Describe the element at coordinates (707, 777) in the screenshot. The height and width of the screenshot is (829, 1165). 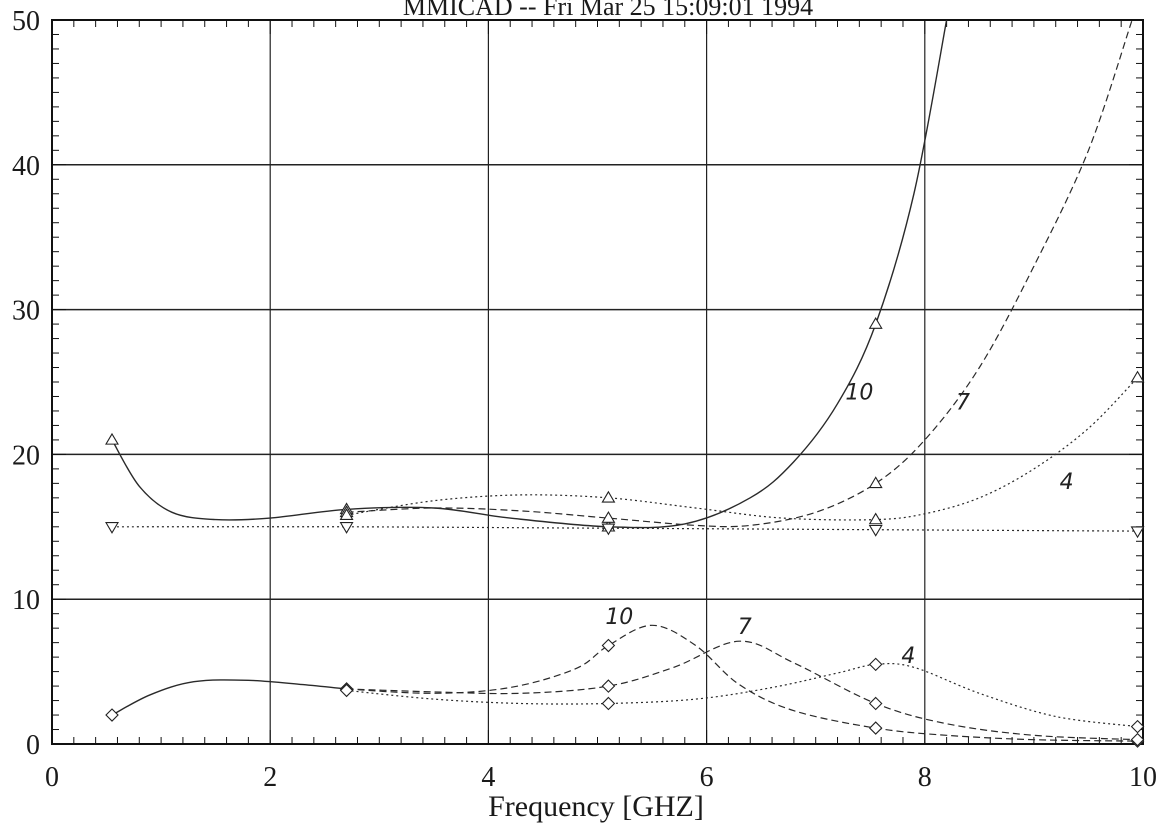
I see `x-tick-label: 6` at that location.